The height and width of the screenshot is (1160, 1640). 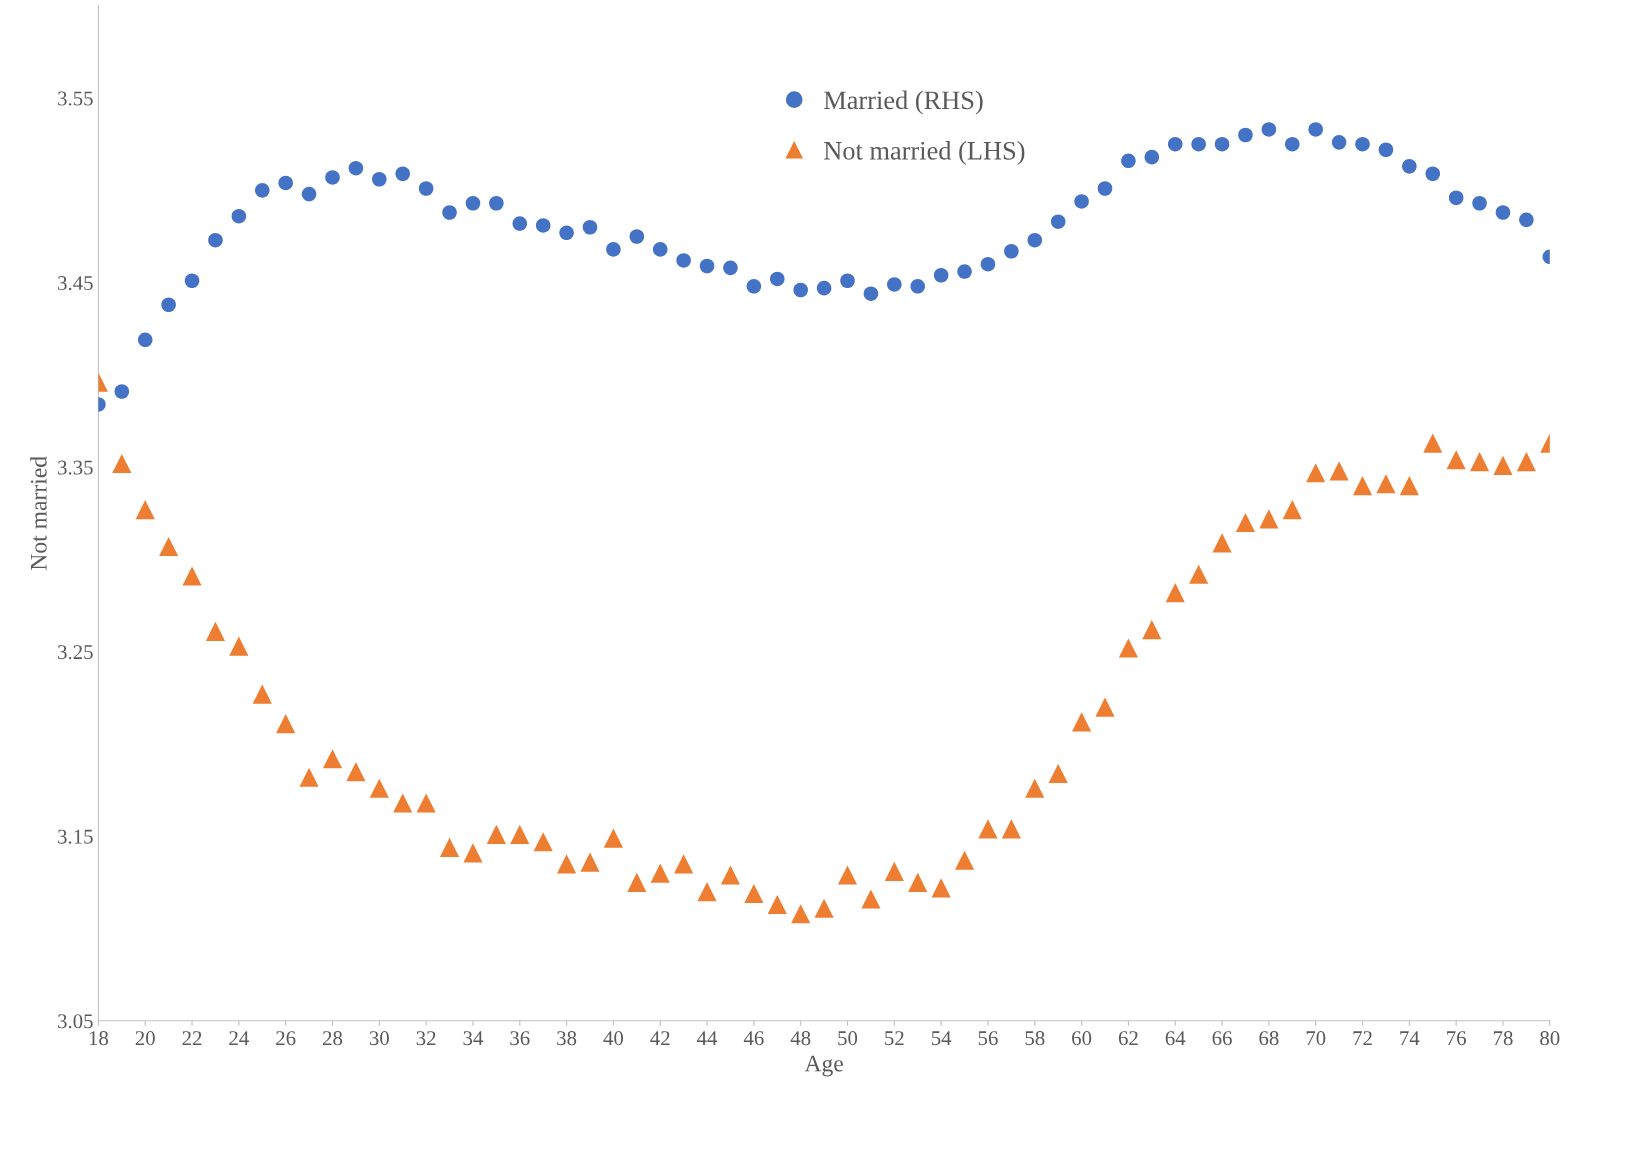 I want to click on y-tick-label: 3.25, so click(x=75, y=652).